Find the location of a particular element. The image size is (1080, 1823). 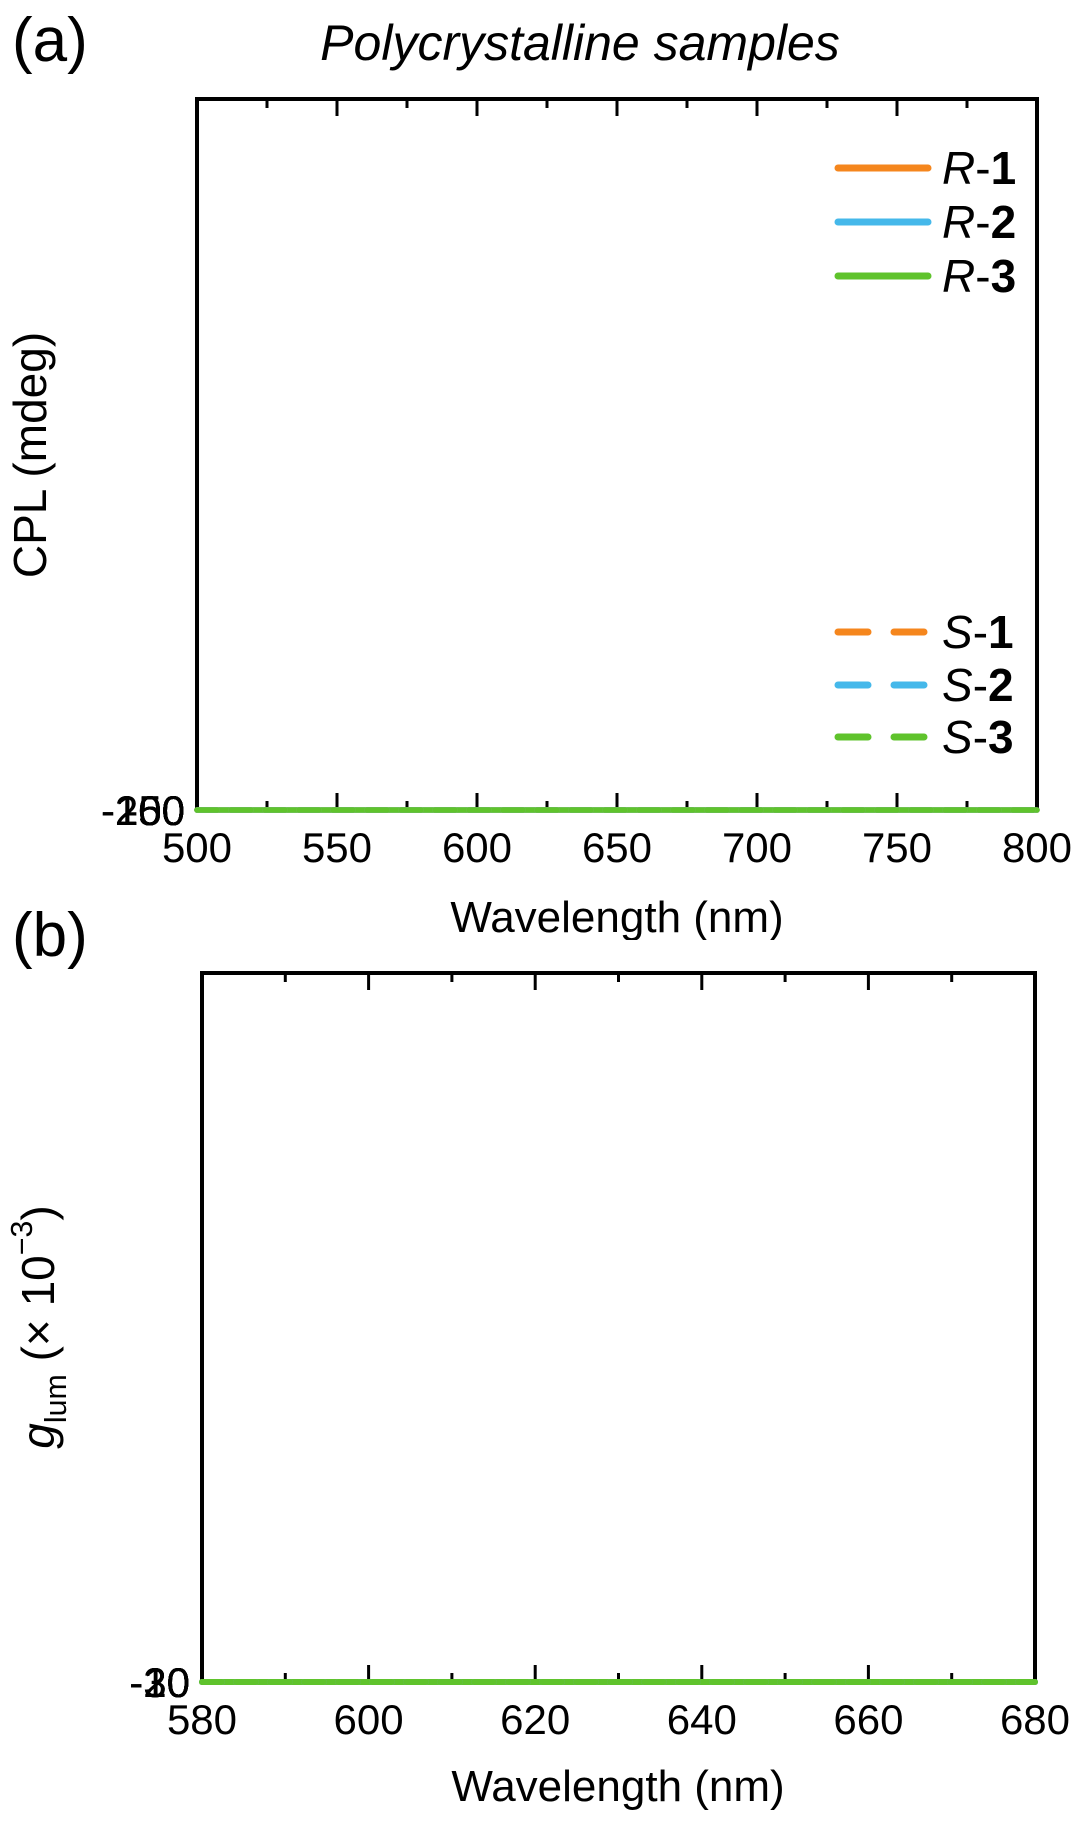

legend-item-S-1: S-1 is located at coordinates (924, 632).